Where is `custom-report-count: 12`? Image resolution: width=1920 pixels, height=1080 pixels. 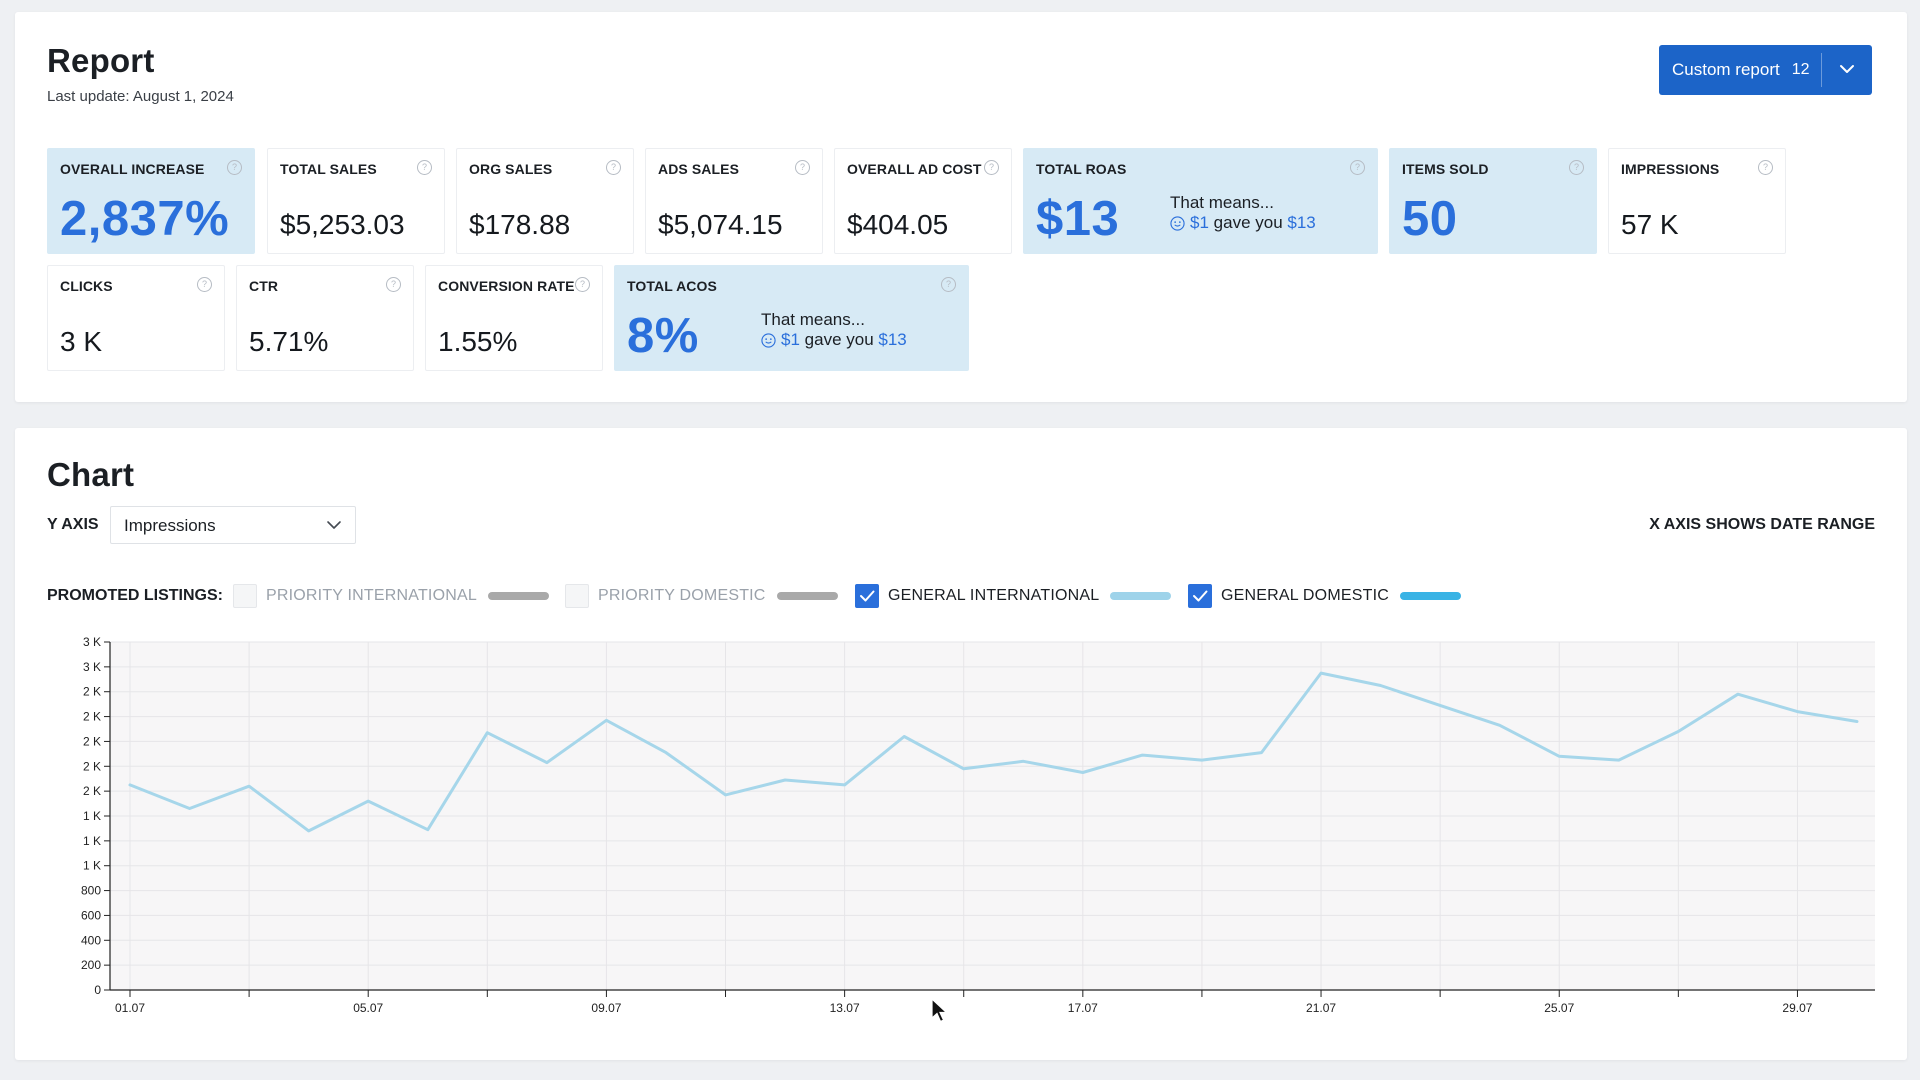 custom-report-count: 12 is located at coordinates (1800, 69).